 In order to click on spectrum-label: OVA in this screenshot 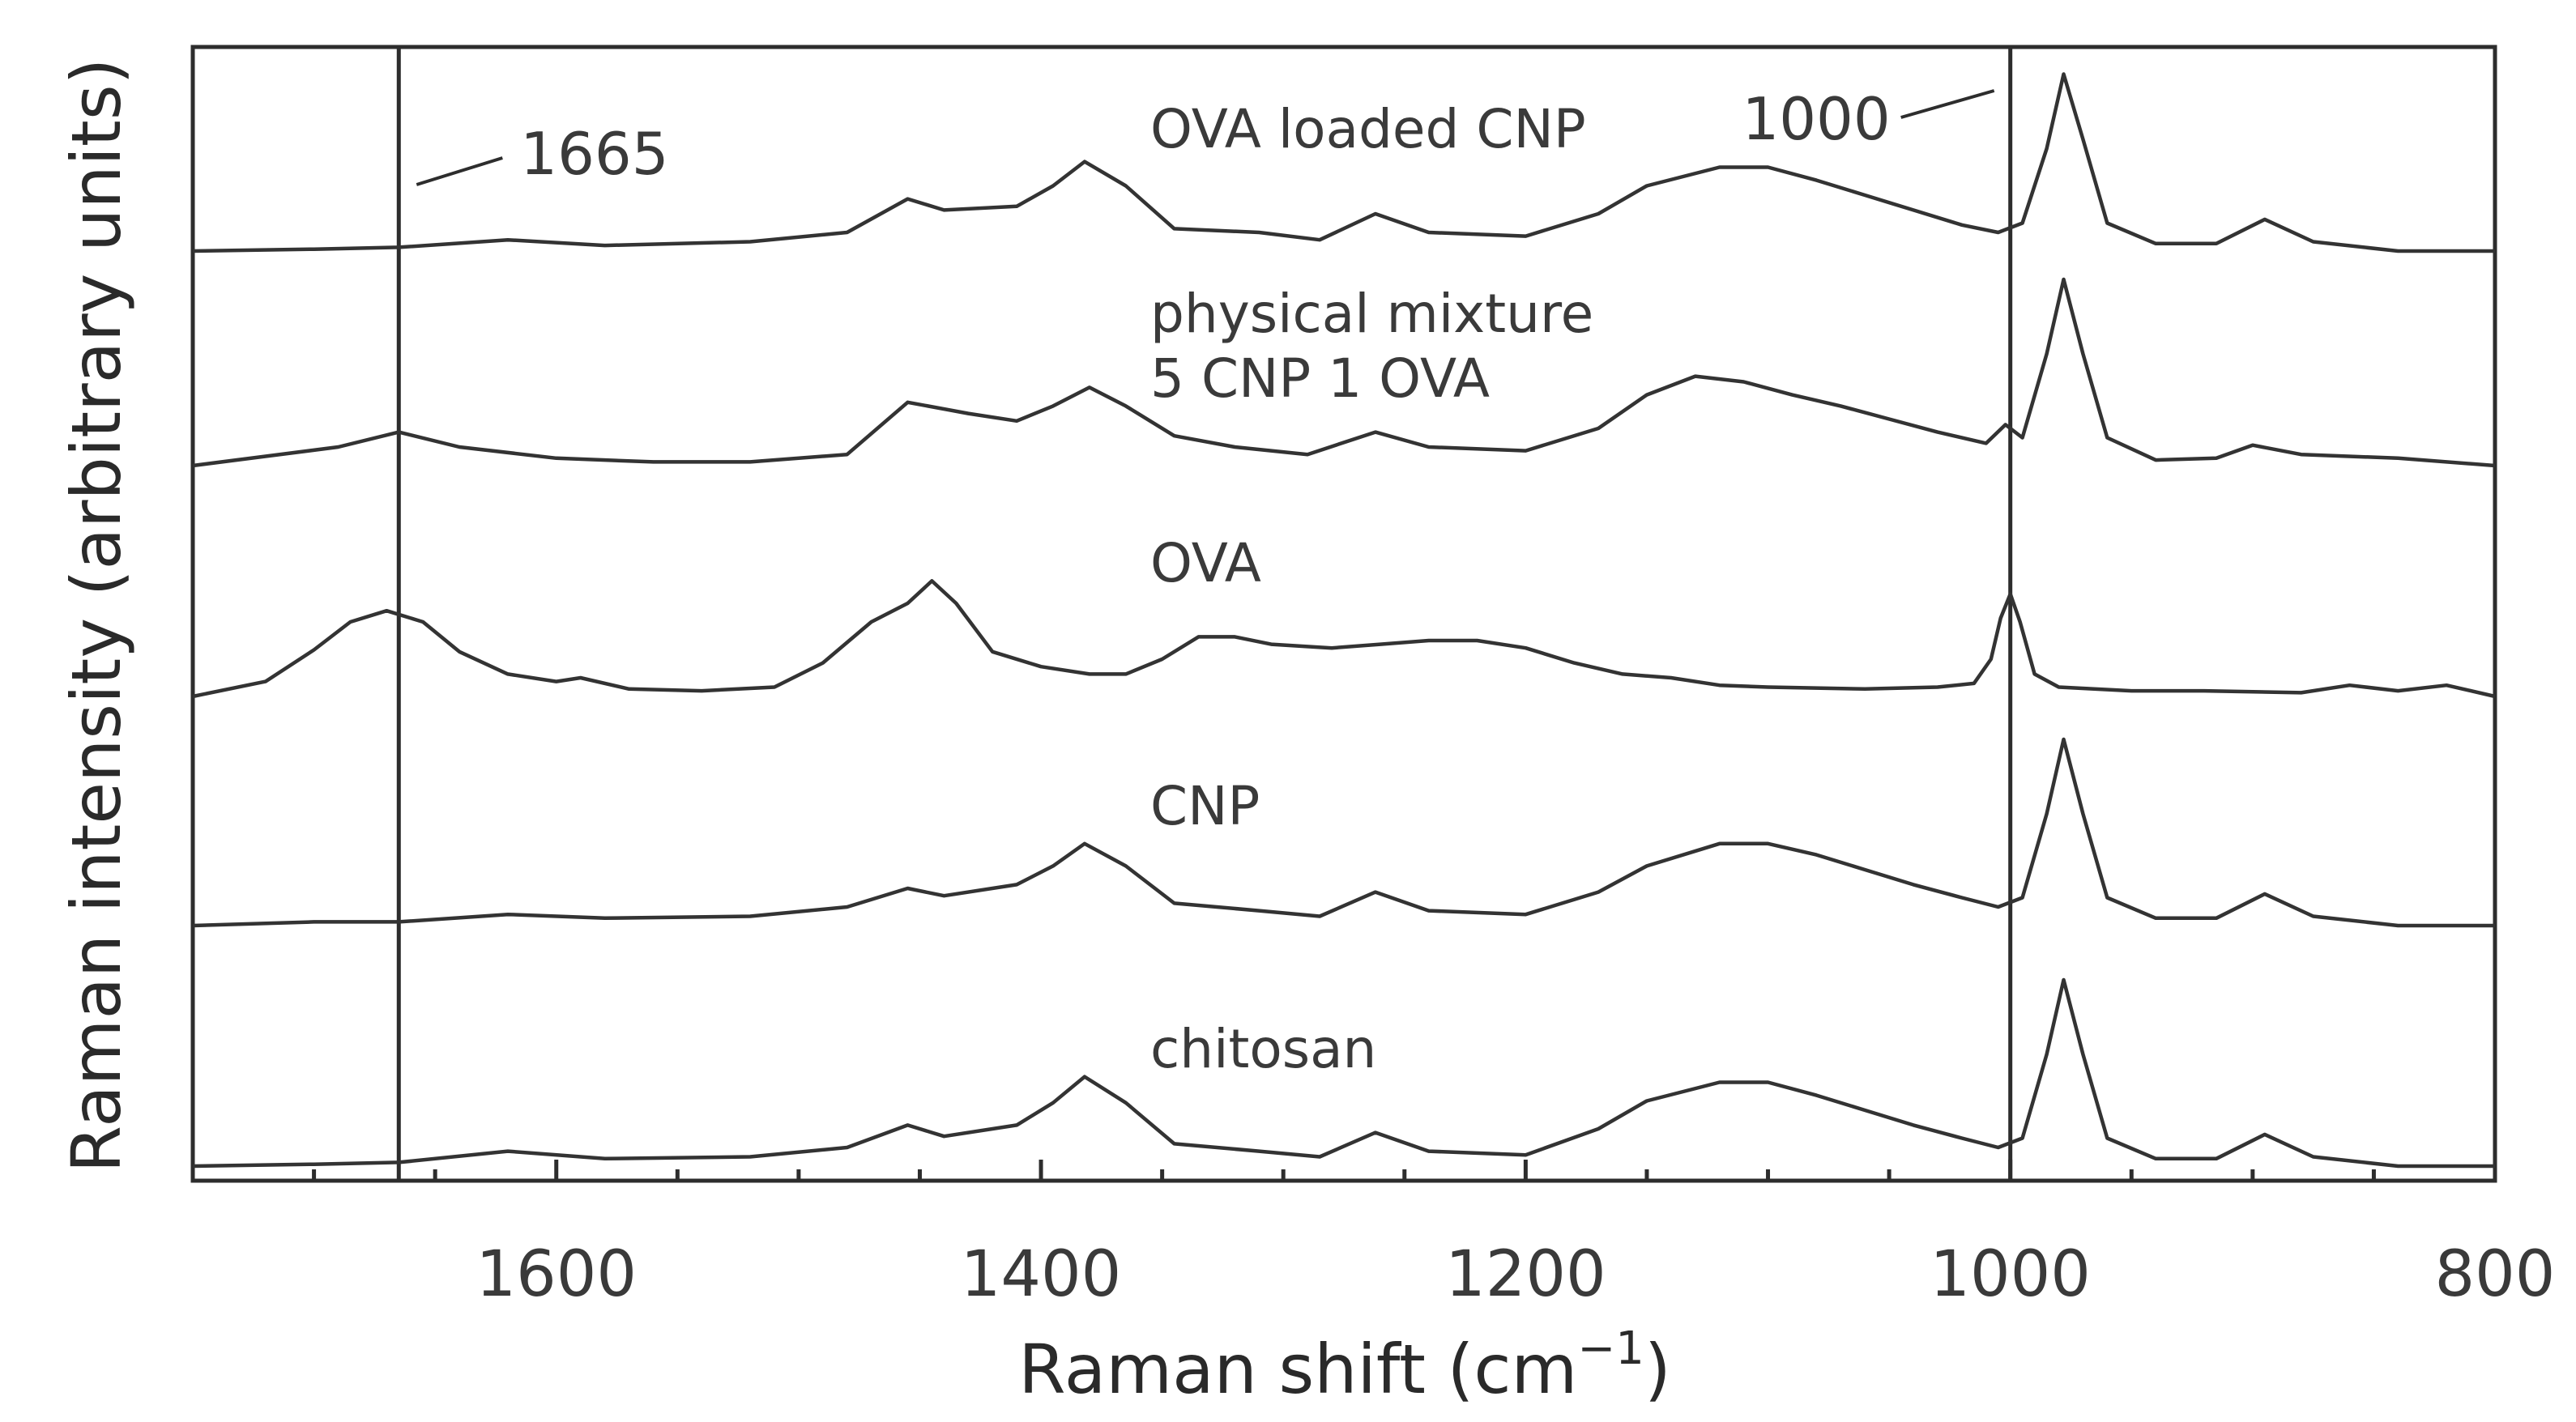, I will do `click(1205, 563)`.